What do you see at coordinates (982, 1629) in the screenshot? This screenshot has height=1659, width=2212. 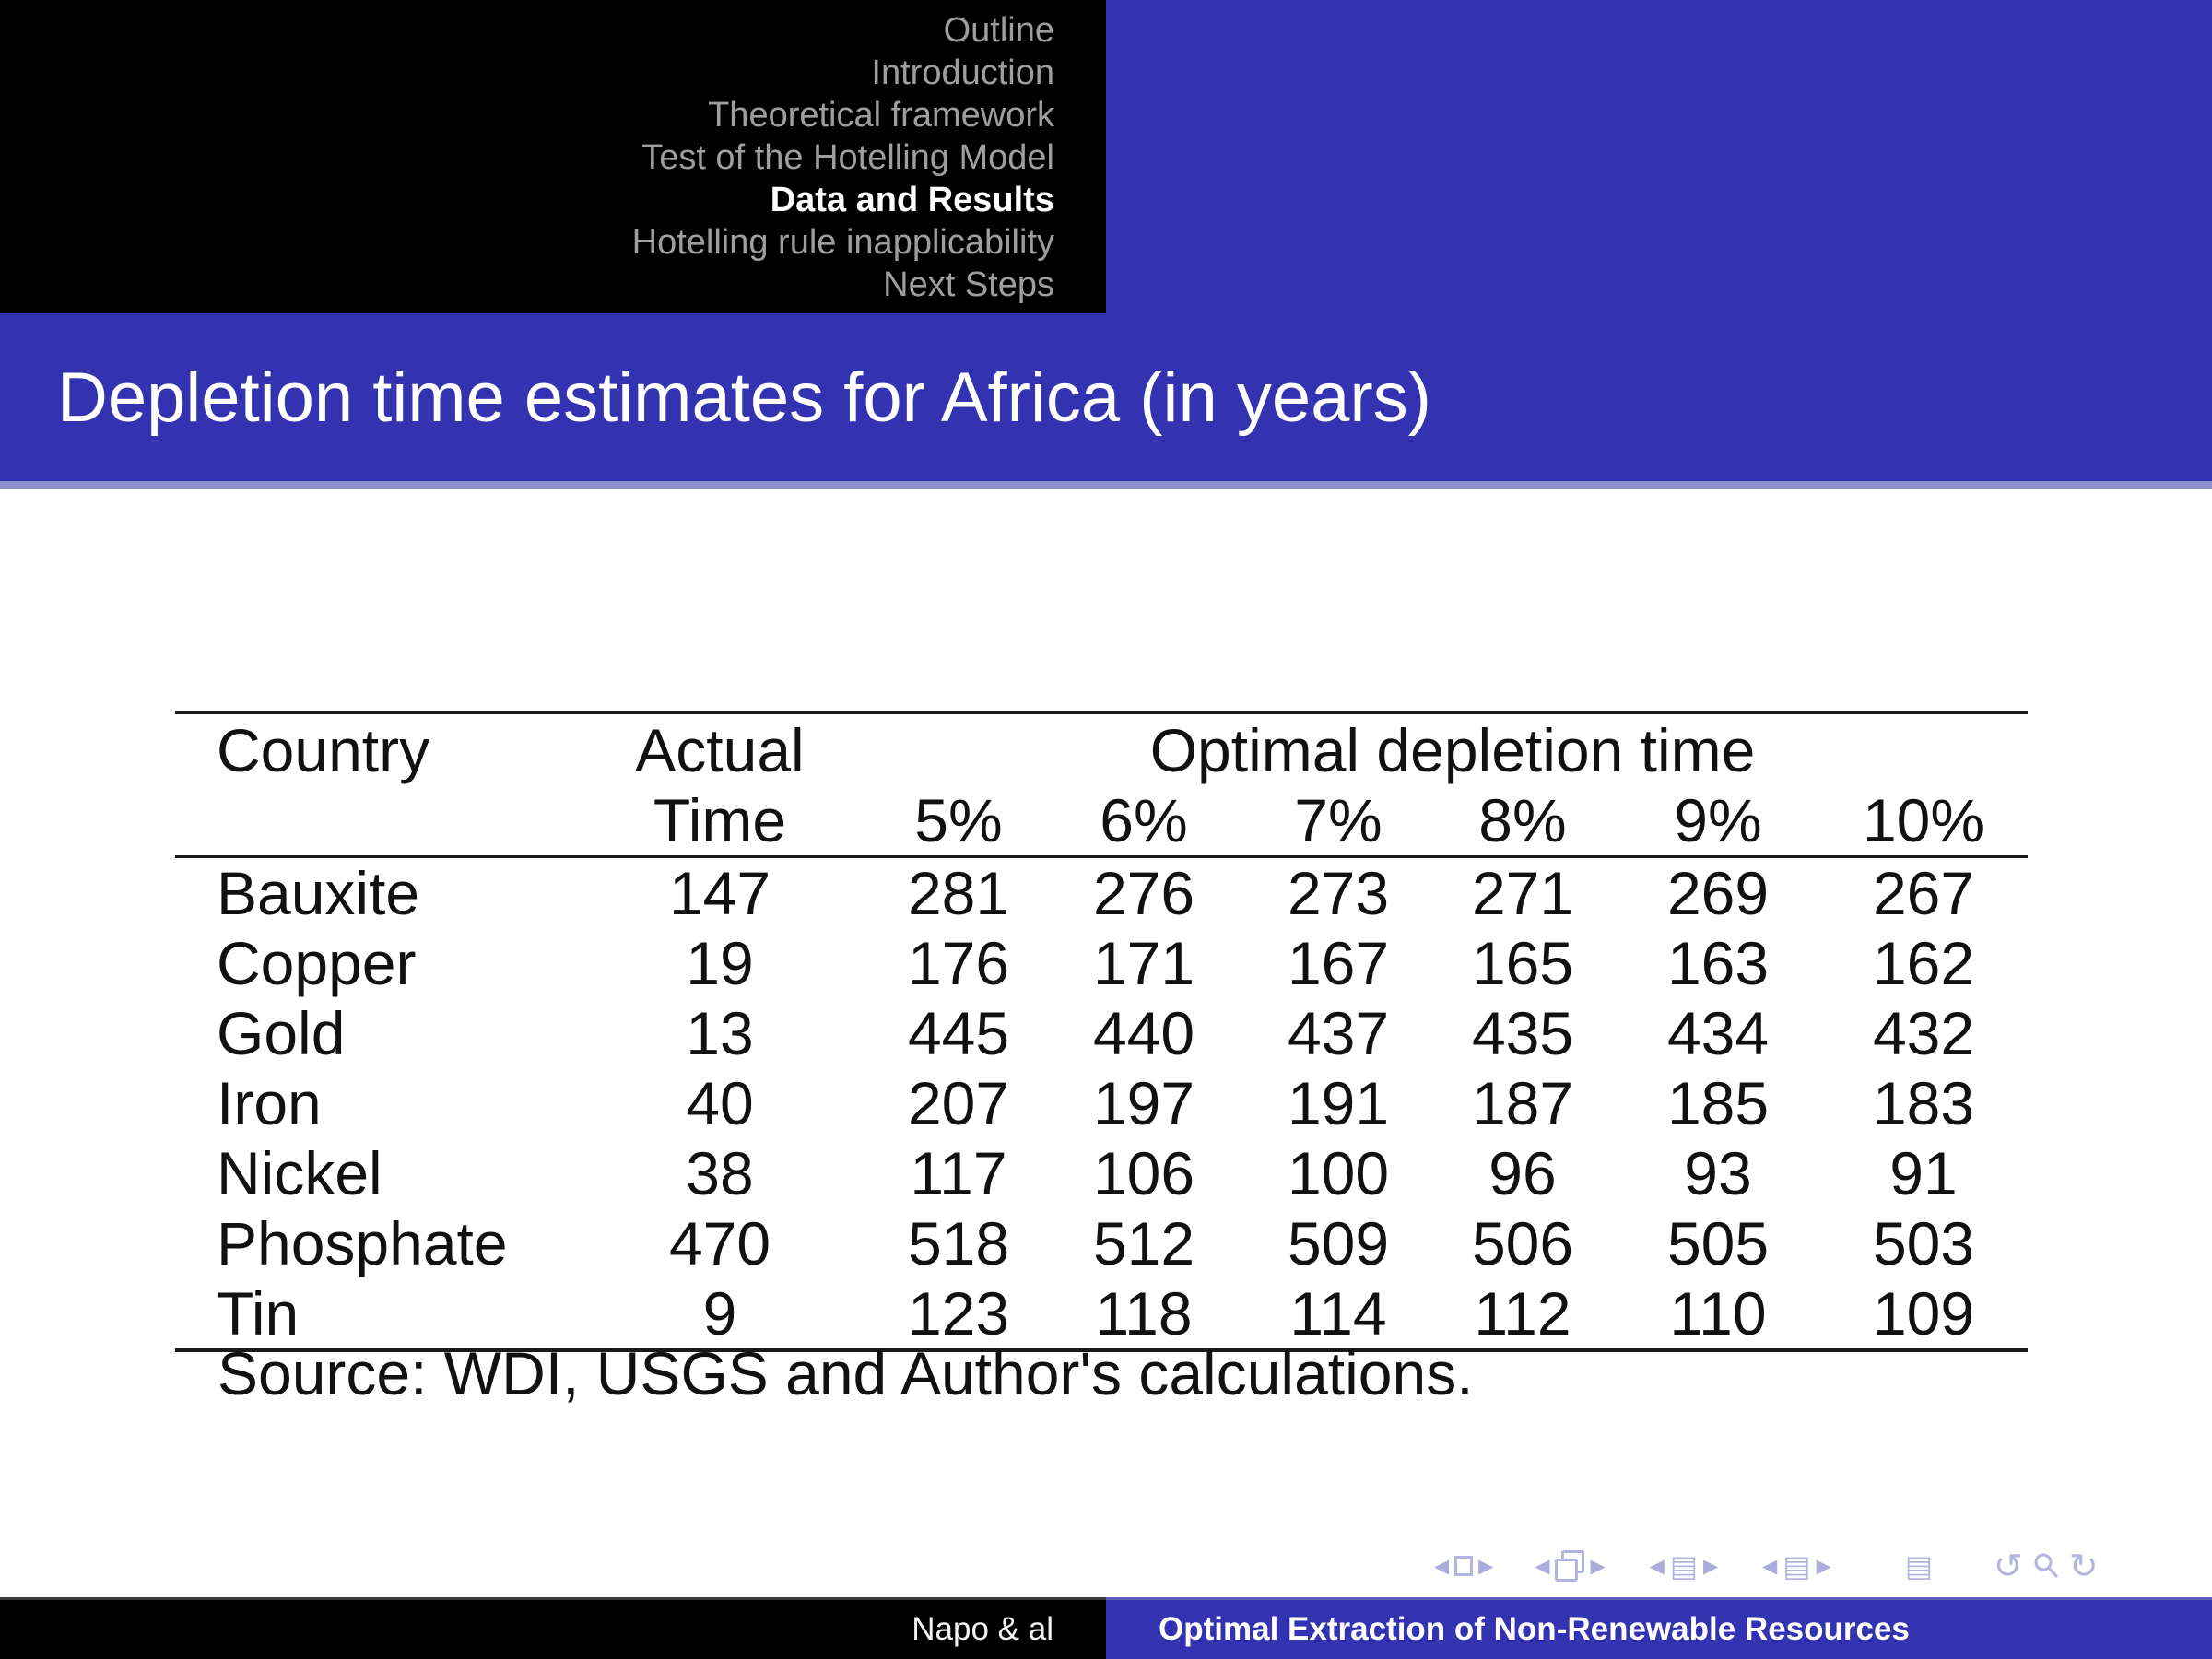 I see `footer-author: Napo & al` at bounding box center [982, 1629].